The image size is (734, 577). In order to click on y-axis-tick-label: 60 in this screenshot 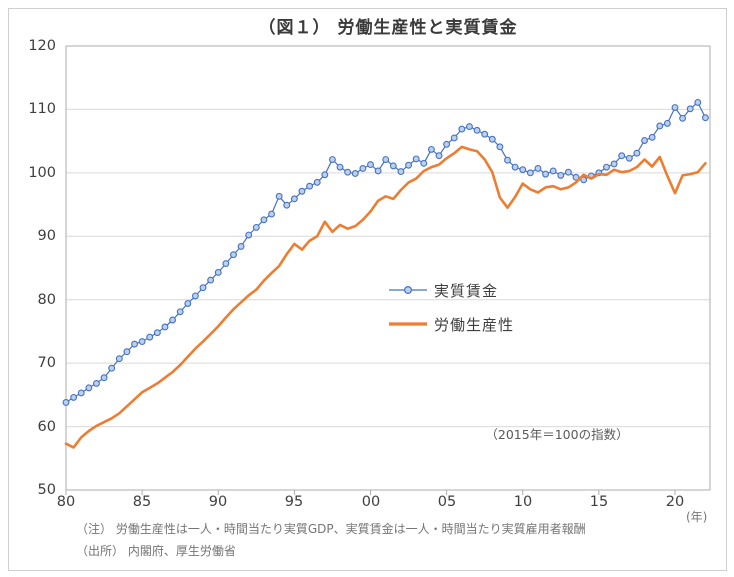, I will do `click(46, 427)`.